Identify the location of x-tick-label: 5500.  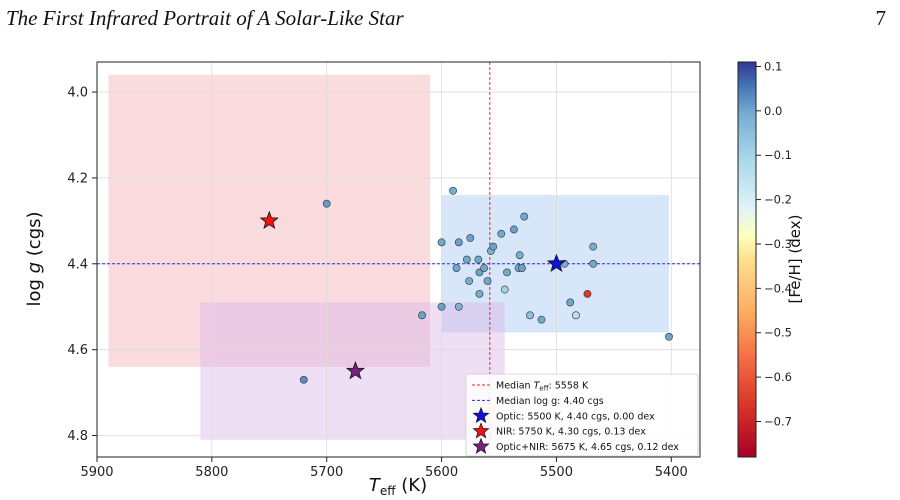
(556, 472).